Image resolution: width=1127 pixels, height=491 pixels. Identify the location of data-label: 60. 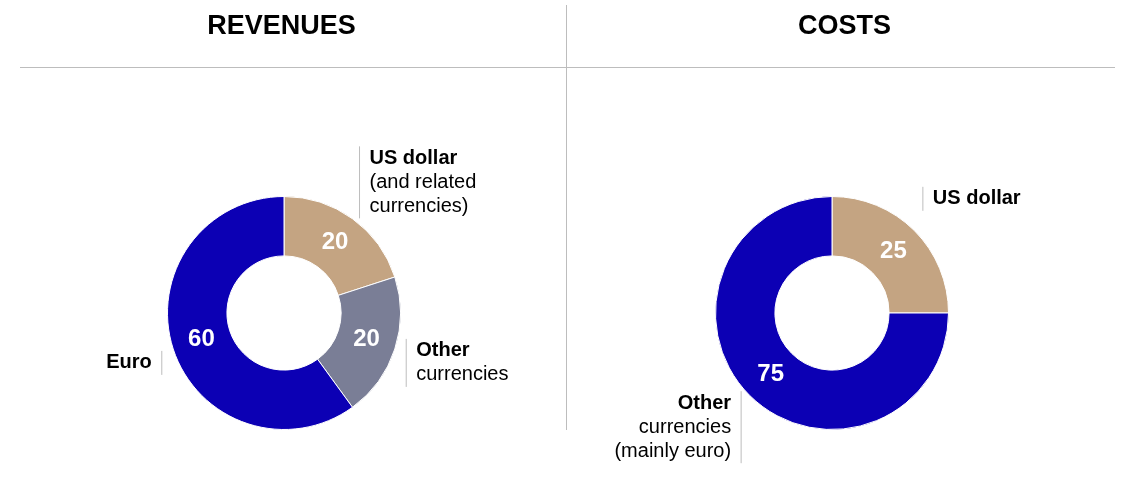
(201, 338).